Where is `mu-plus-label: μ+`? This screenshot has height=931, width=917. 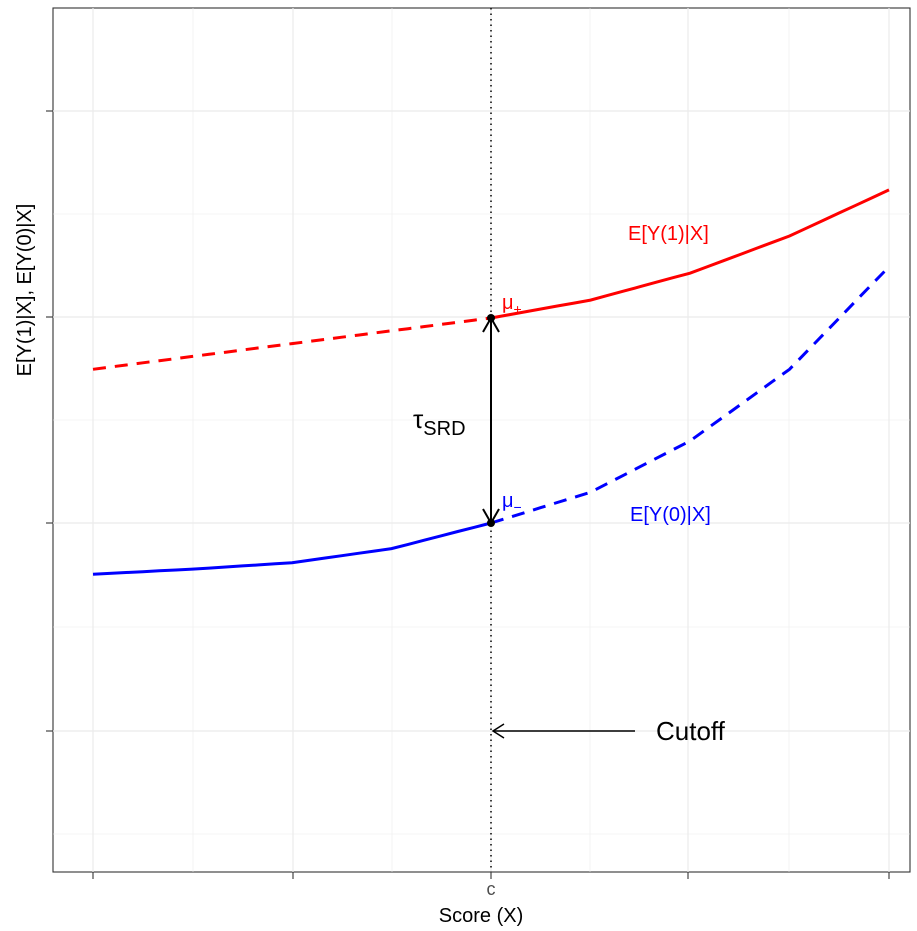
mu-plus-label: μ+ is located at coordinates (512, 304).